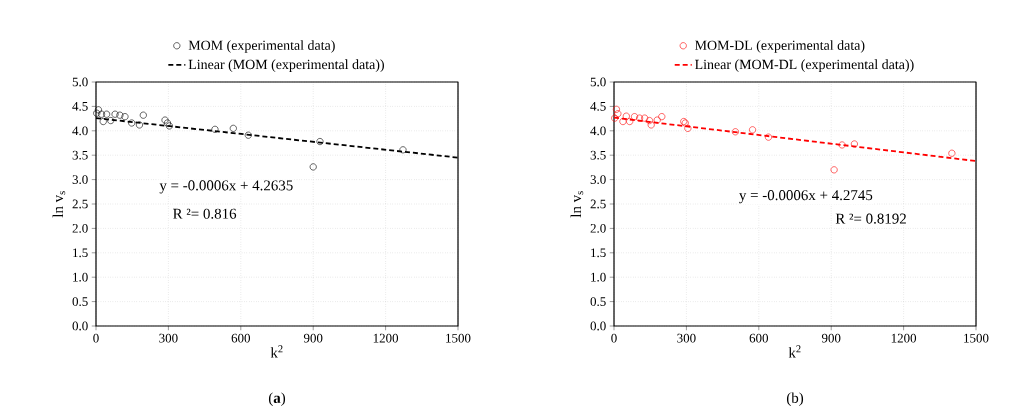 The height and width of the screenshot is (415, 1016). What do you see at coordinates (226, 187) in the screenshot?
I see `annotation: y = -0.0006x + 4.2635` at bounding box center [226, 187].